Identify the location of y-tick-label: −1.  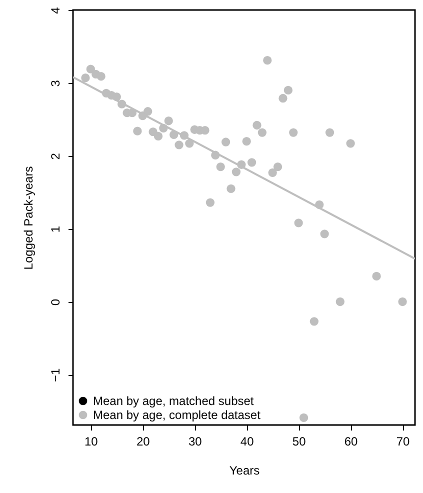
(55, 375).